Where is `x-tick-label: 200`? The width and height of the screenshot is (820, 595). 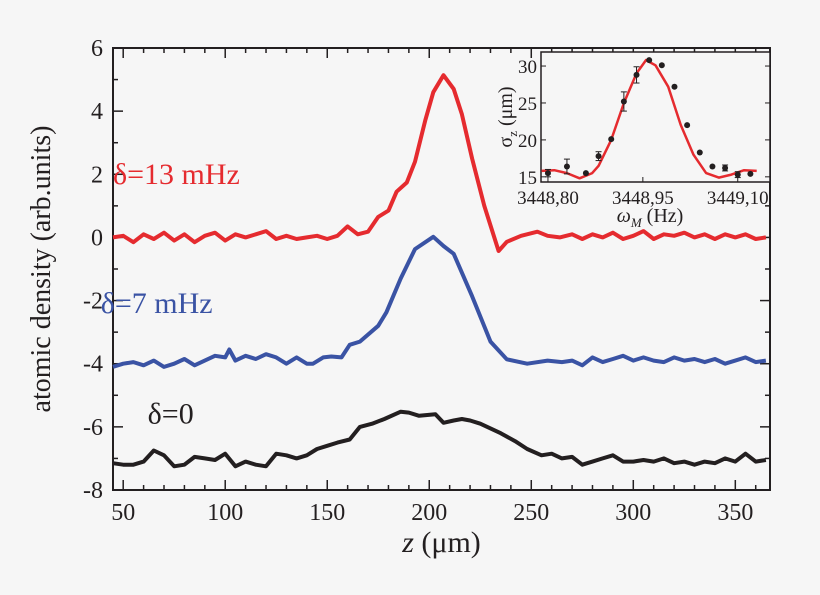
x-tick-label: 200 is located at coordinates (429, 513).